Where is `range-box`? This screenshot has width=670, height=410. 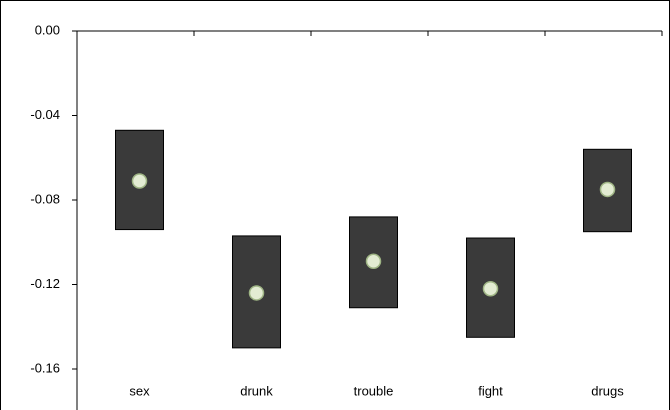 range-box is located at coordinates (373, 262).